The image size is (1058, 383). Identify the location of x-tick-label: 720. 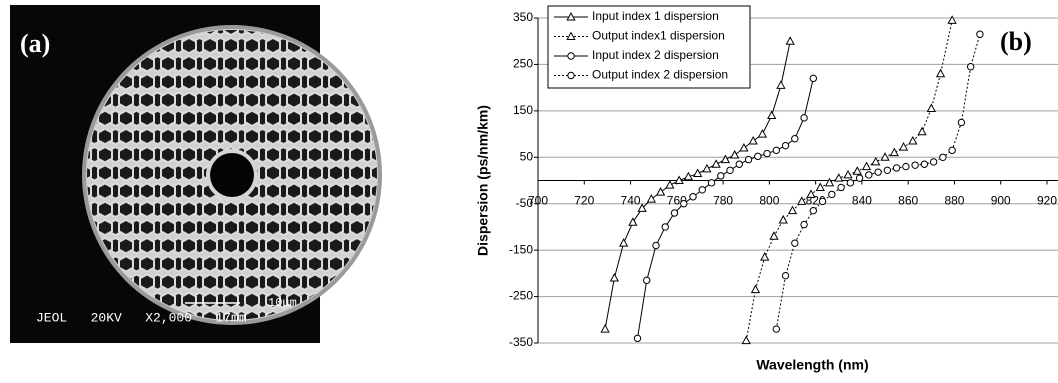
(584, 201).